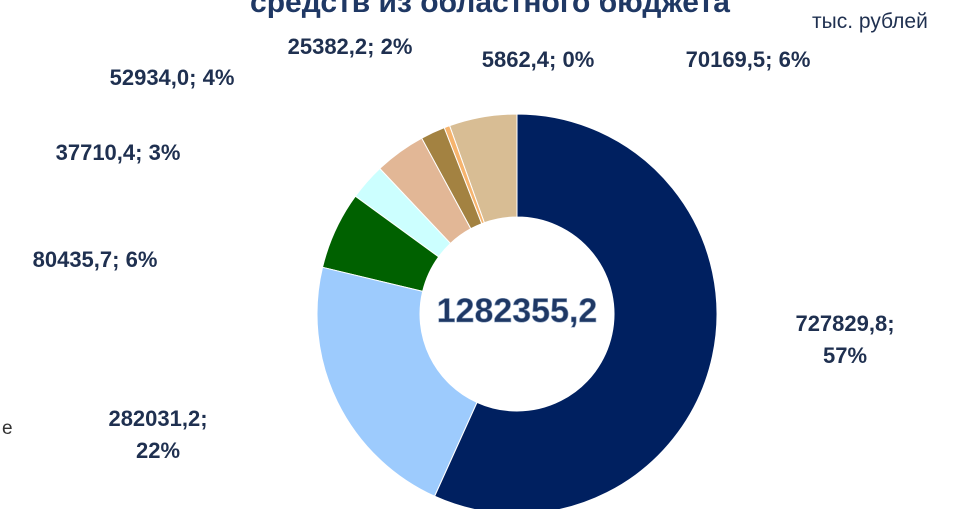 The height and width of the screenshot is (509, 979). I want to click on unit-label: тыс. рублей, so click(870, 21).